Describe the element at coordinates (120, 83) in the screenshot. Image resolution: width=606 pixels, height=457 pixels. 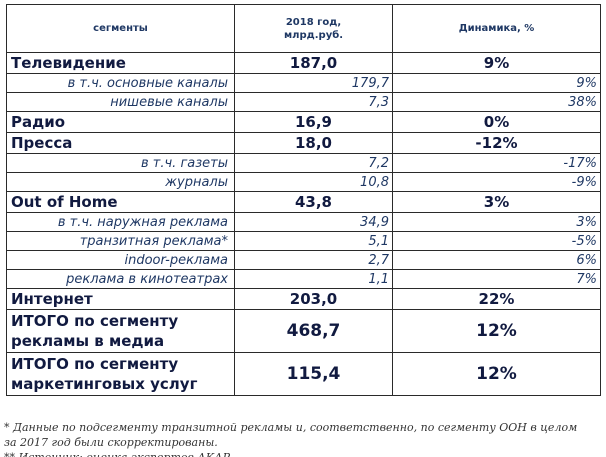
I see `row-label: в т.ч. основные каналы` at that location.